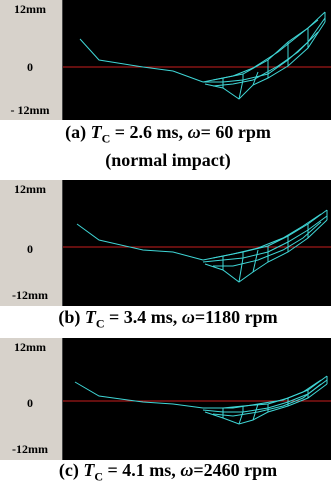 The height and width of the screenshot is (488, 336). Describe the element at coordinates (30, 110) in the screenshot. I see `y-bottom-label: - 12mm` at that location.